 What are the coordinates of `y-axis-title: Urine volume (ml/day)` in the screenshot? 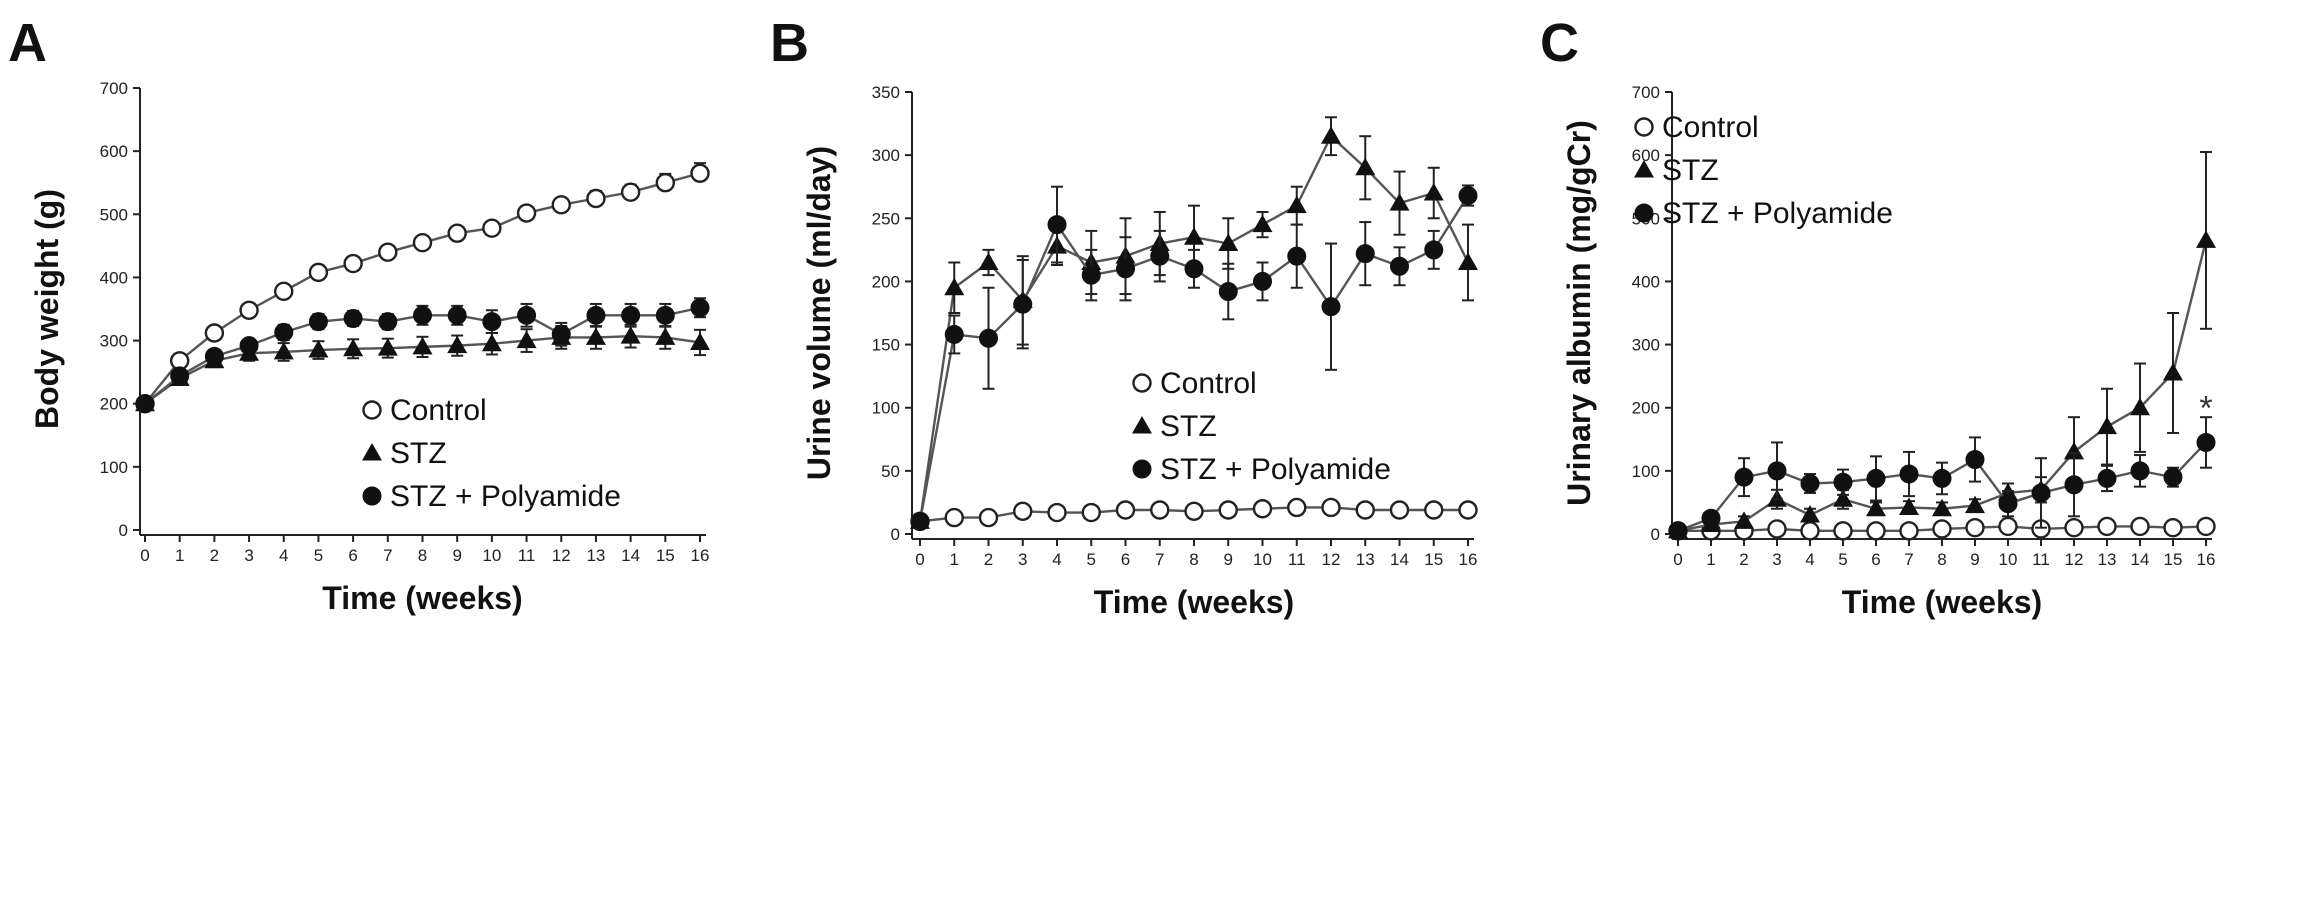 It's located at (819, 313).